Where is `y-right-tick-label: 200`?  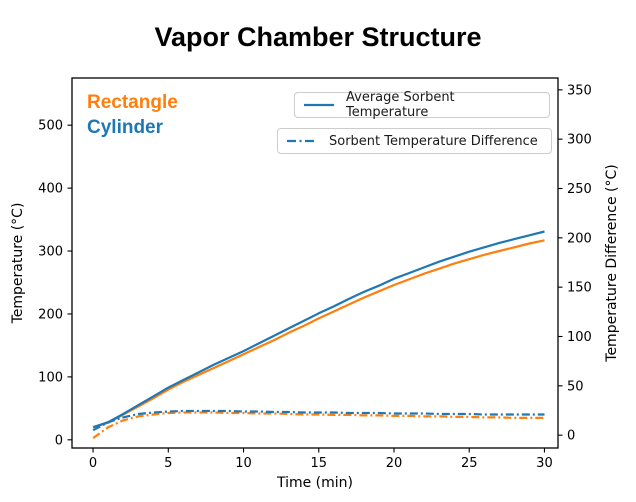 y-right-tick-label: 200 is located at coordinates (579, 238).